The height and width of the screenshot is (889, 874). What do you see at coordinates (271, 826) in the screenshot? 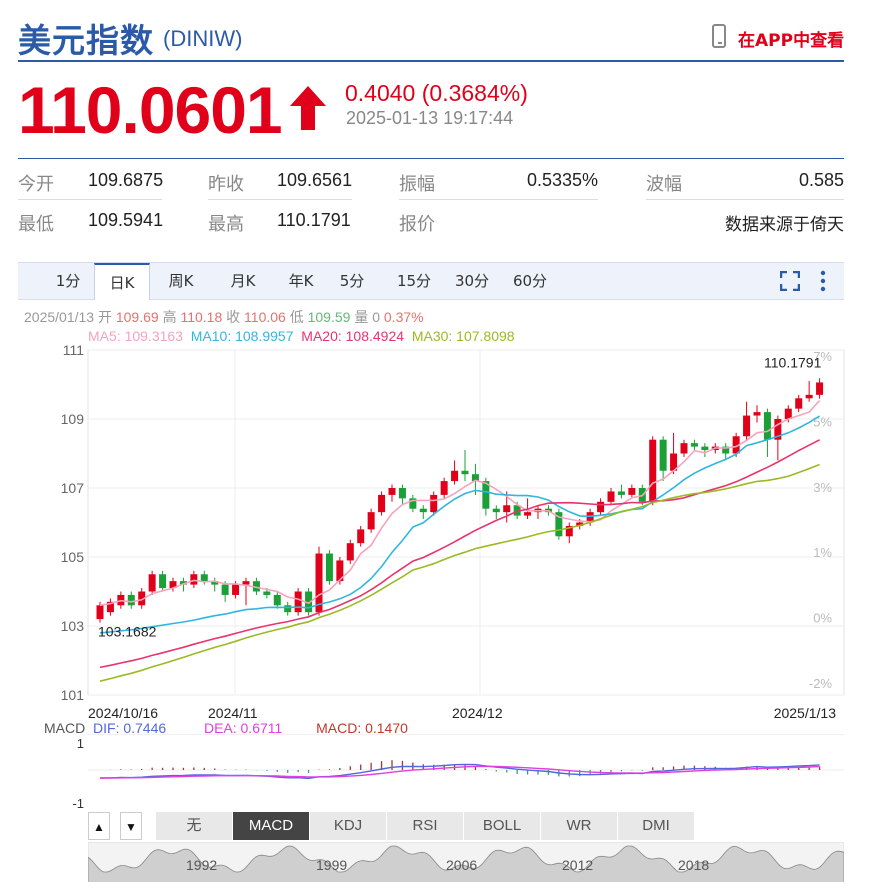
I see `indicator-button-1: MACD` at bounding box center [271, 826].